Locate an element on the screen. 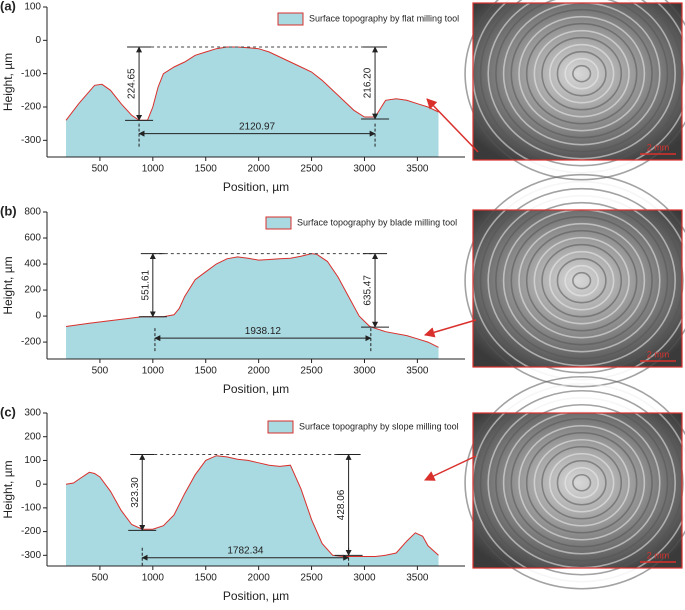 The width and height of the screenshot is (685, 610). panel-label: (b) is located at coordinates (8, 210).